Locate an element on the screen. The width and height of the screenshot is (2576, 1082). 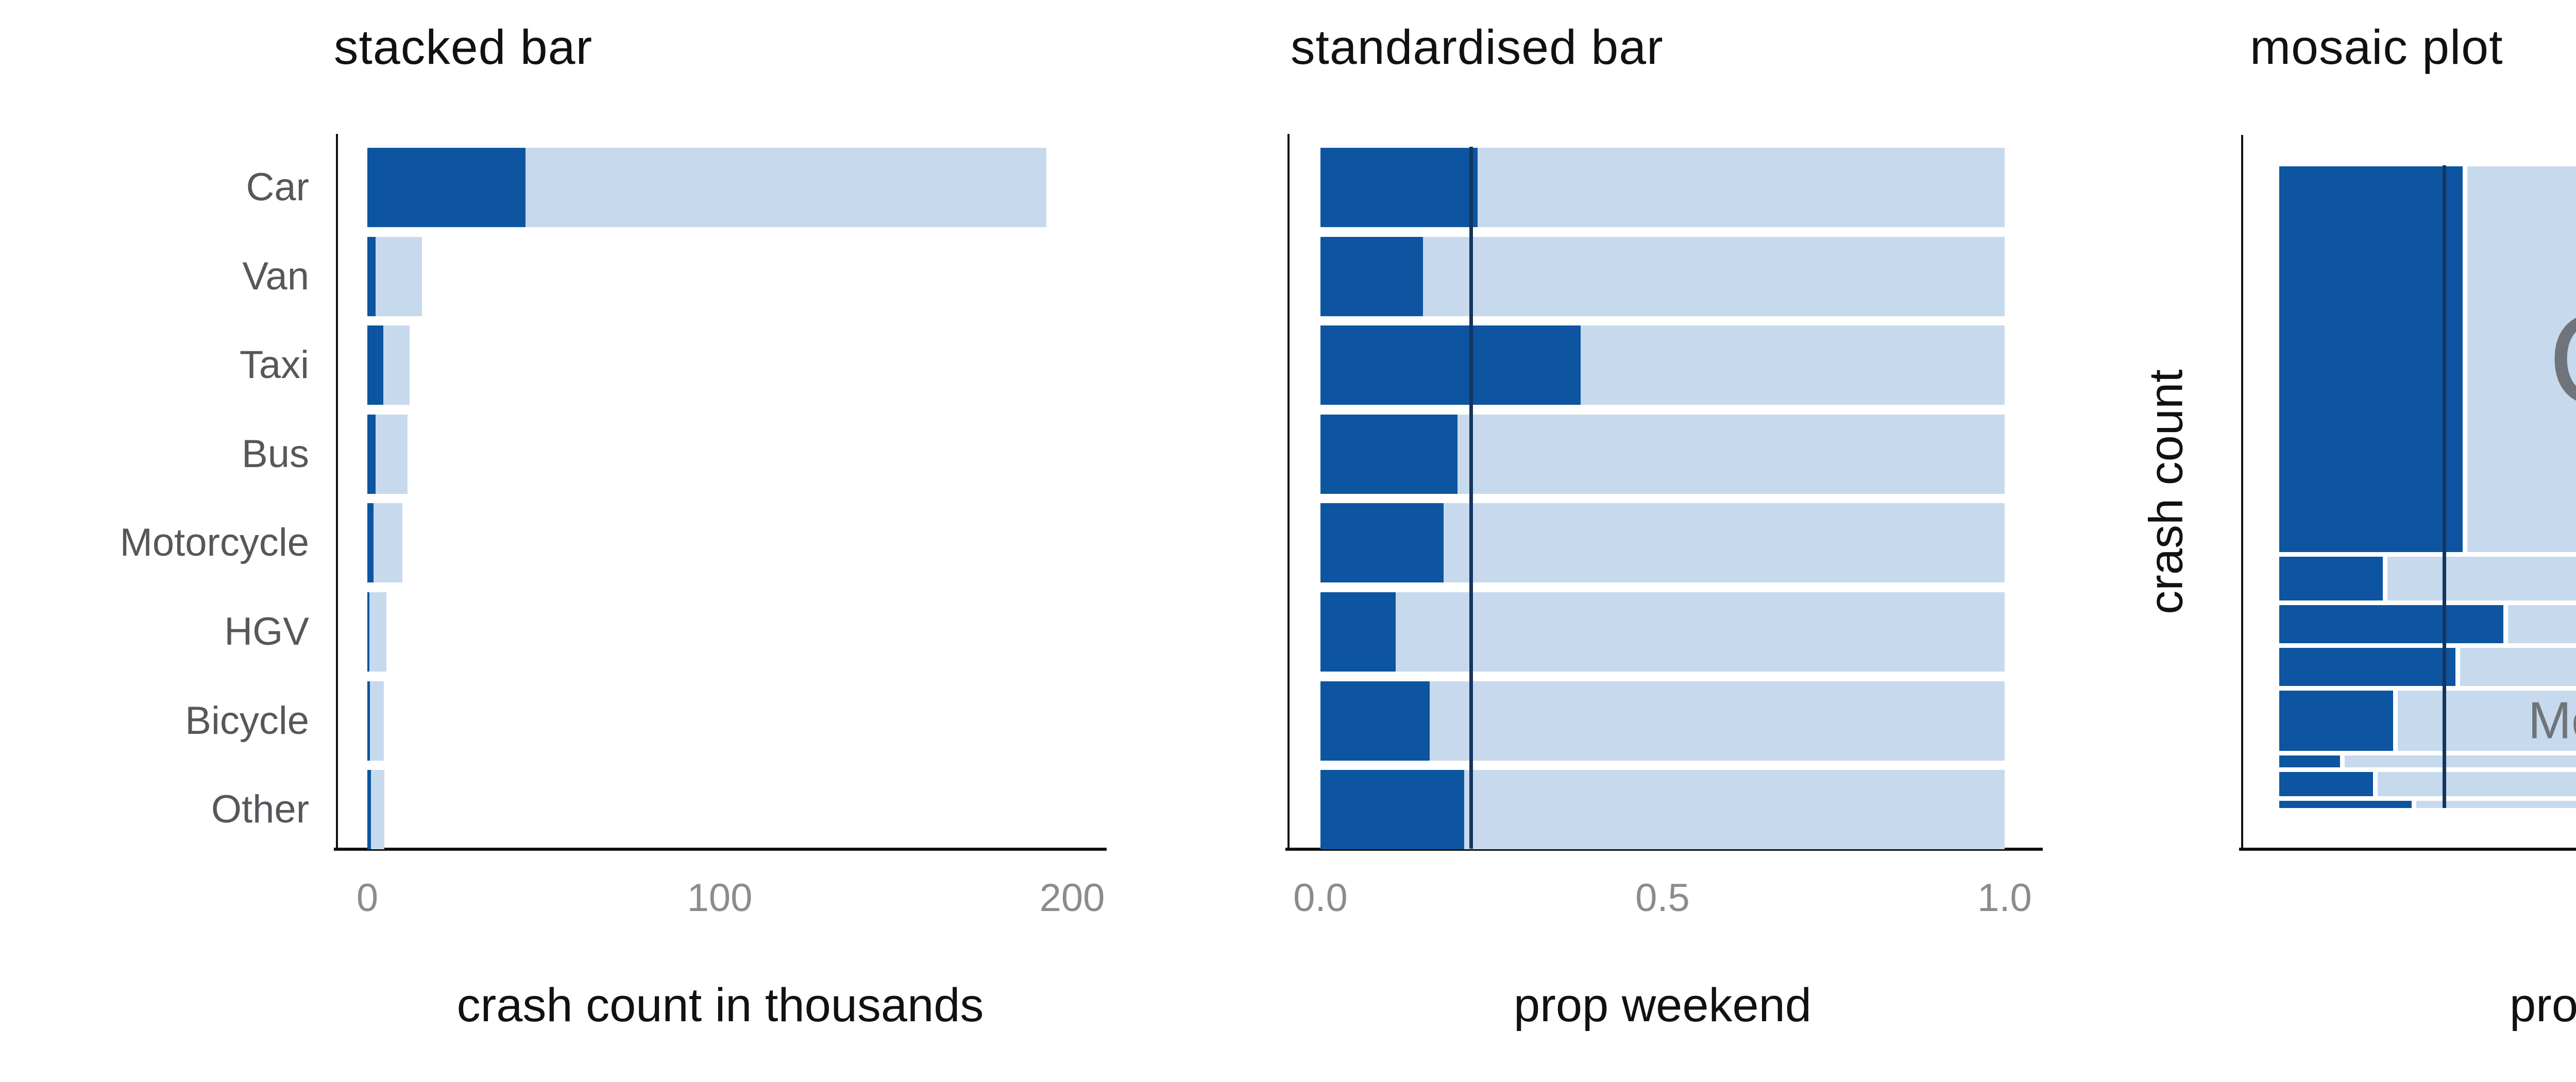
std-bar-row-motorcycle is located at coordinates (1662, 543).